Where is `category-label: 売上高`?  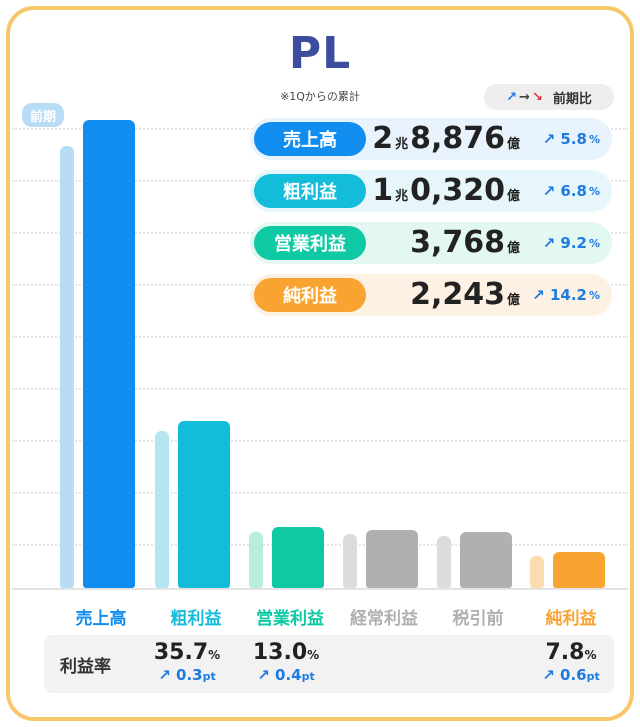 category-label: 売上高 is located at coordinates (101, 619).